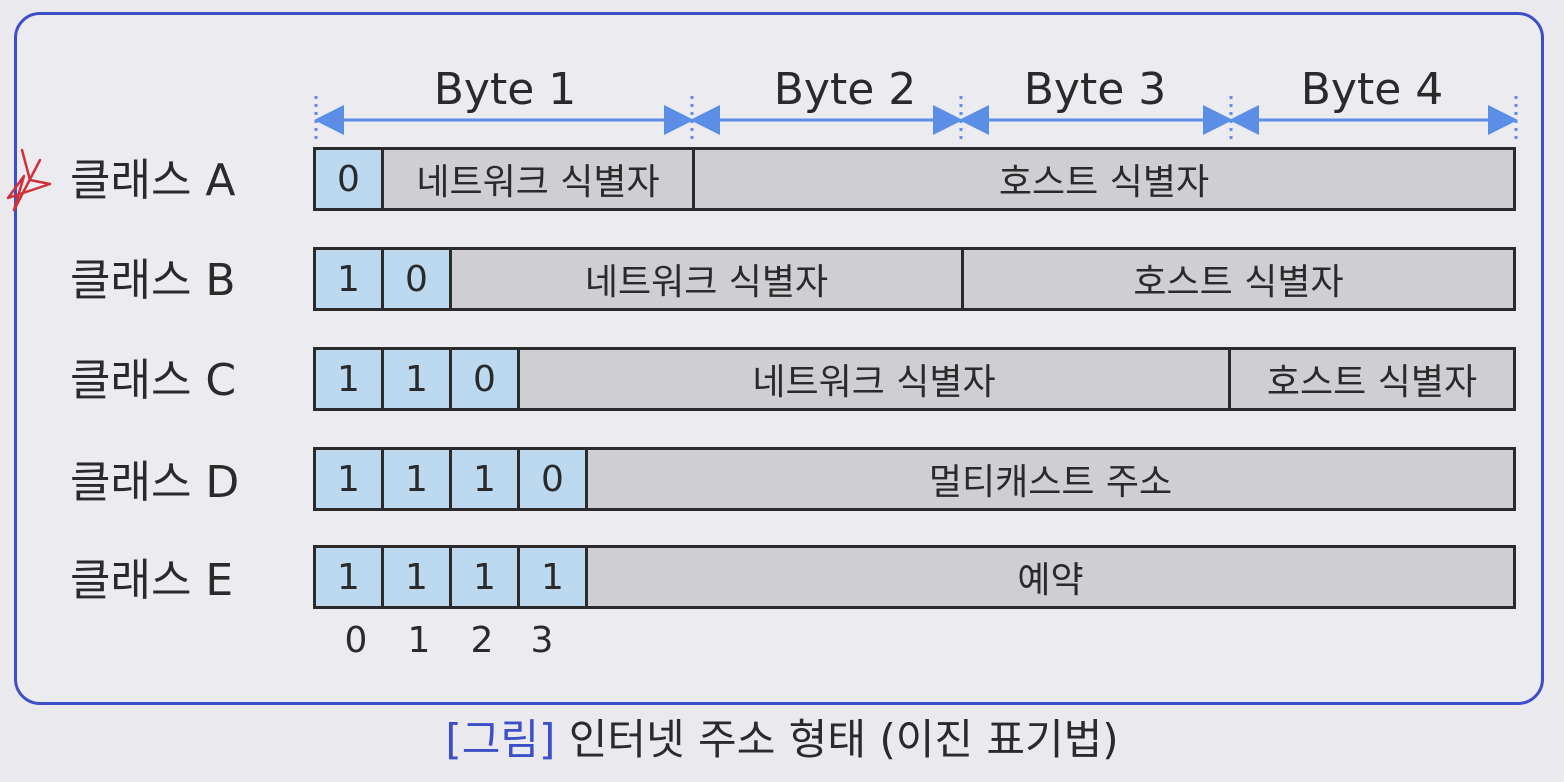 This screenshot has height=782, width=1564. What do you see at coordinates (152, 580) in the screenshot?
I see `class-e-label: 클래스 E` at bounding box center [152, 580].